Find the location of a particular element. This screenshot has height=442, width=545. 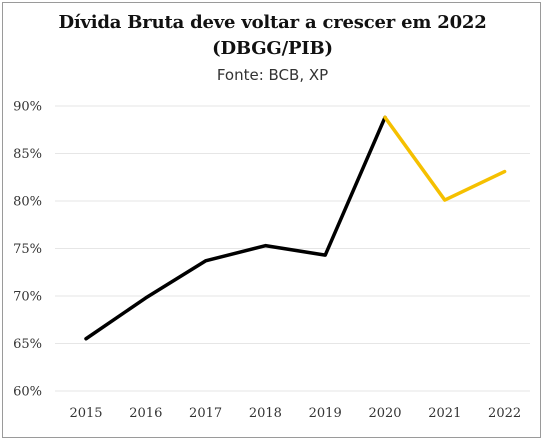

y-tick-label: 65% is located at coordinates (27, 344).